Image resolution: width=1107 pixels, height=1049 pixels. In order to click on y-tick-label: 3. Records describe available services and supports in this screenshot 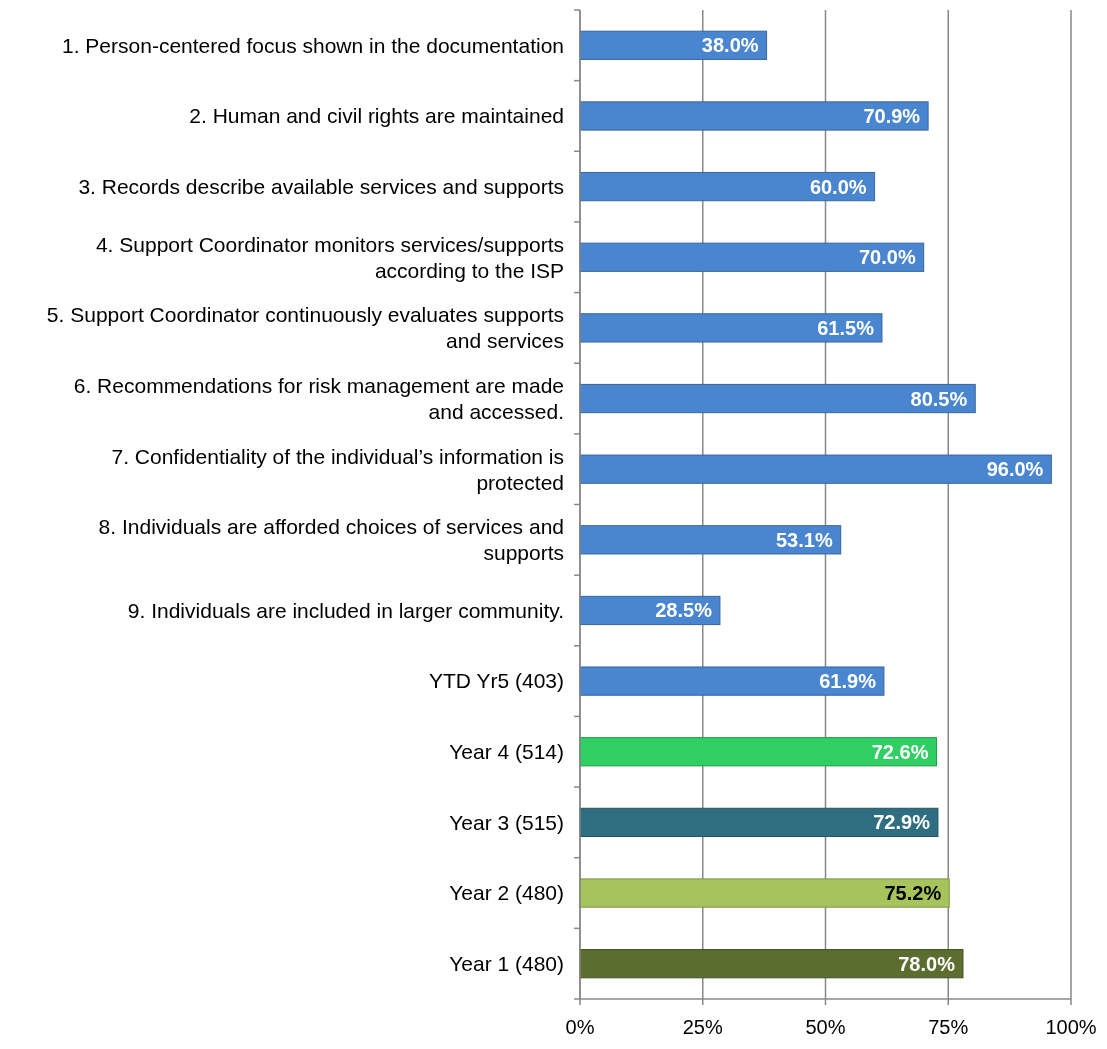, I will do `click(321, 186)`.